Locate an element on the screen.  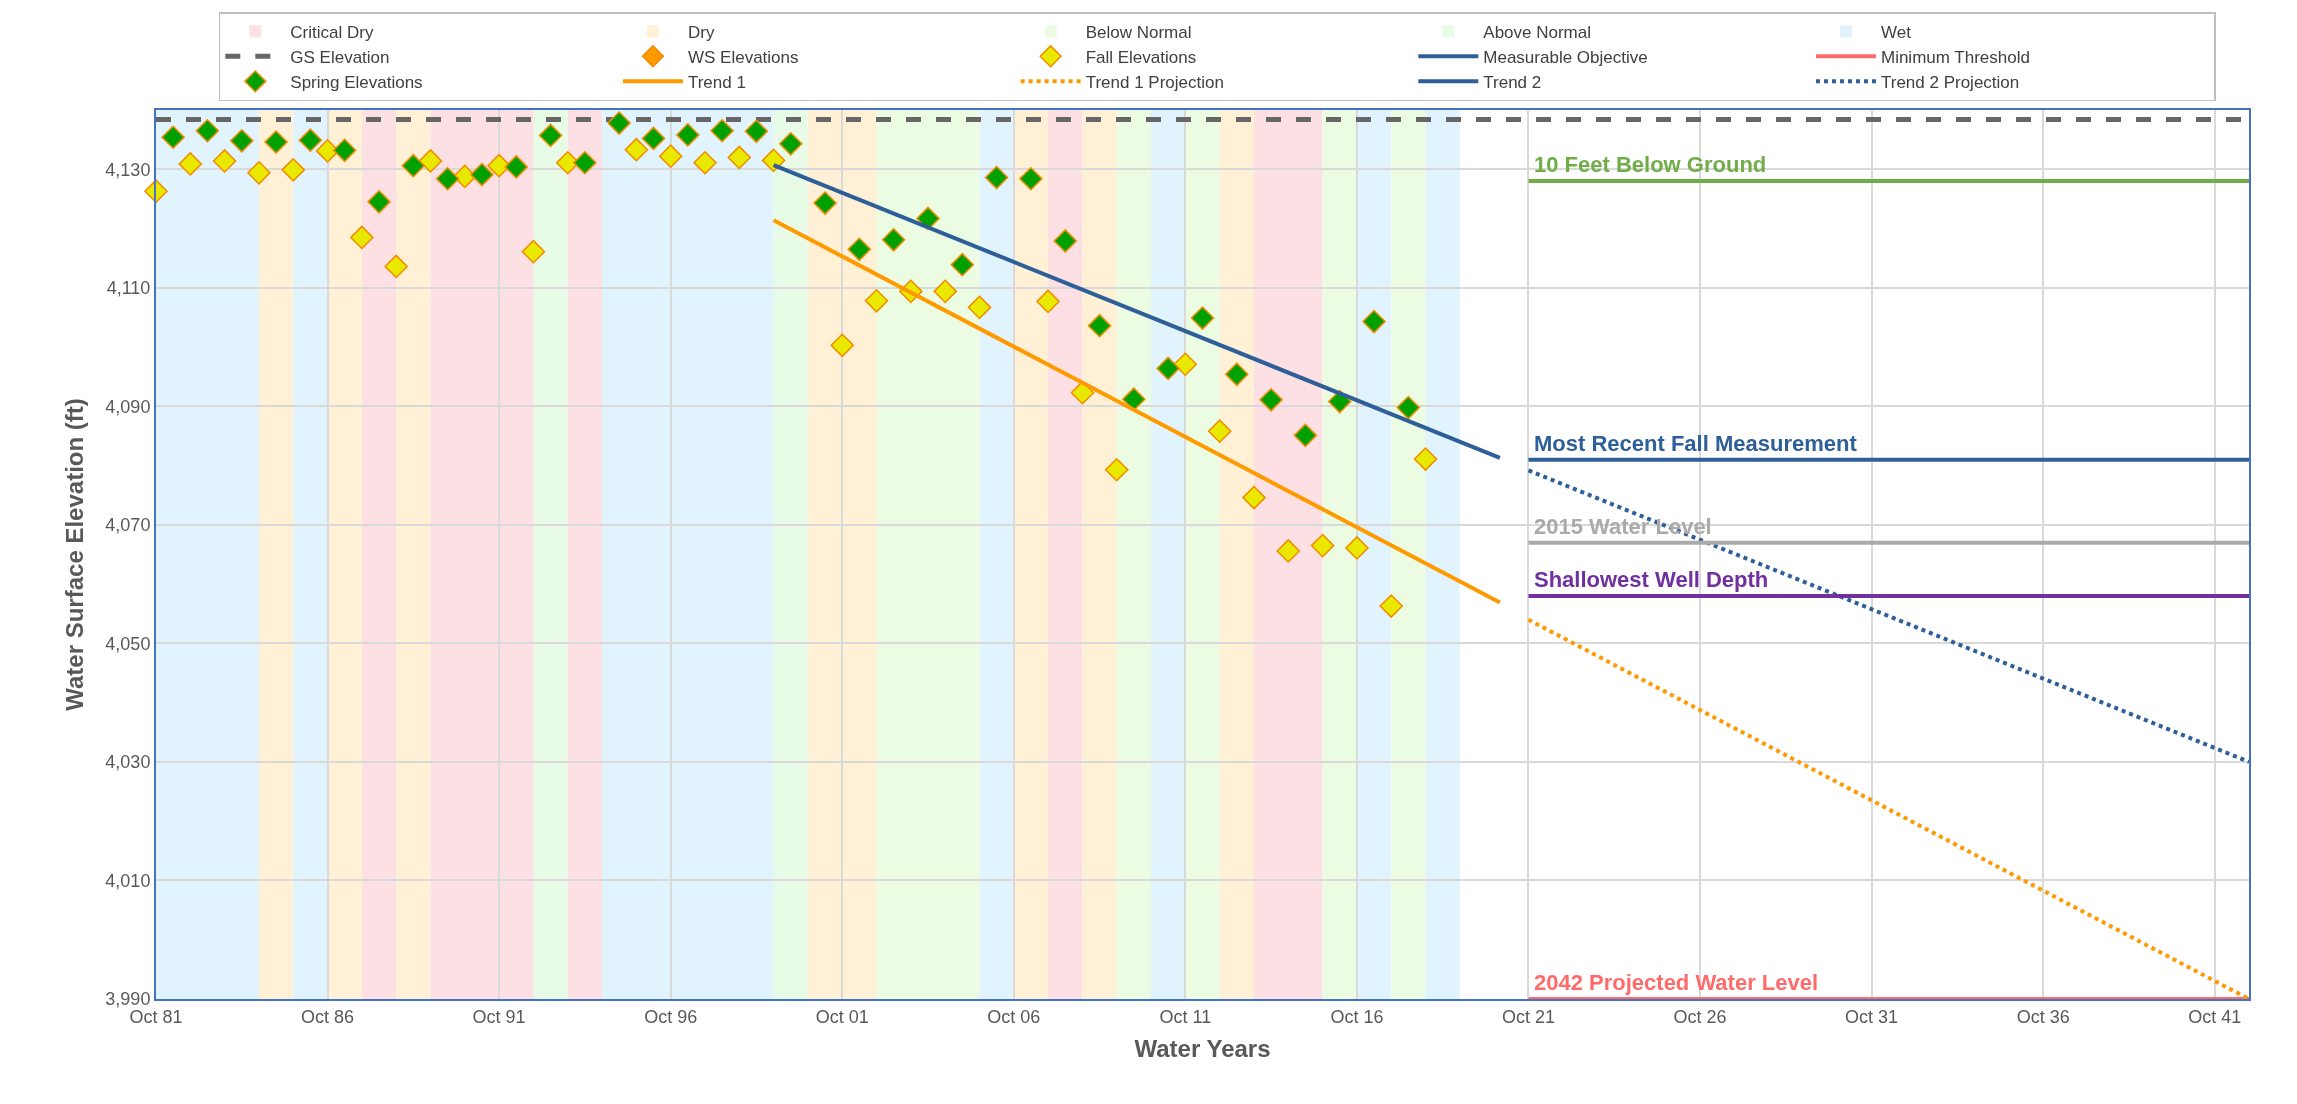
x-tick-label: Oct 21 is located at coordinates (1528, 1016).